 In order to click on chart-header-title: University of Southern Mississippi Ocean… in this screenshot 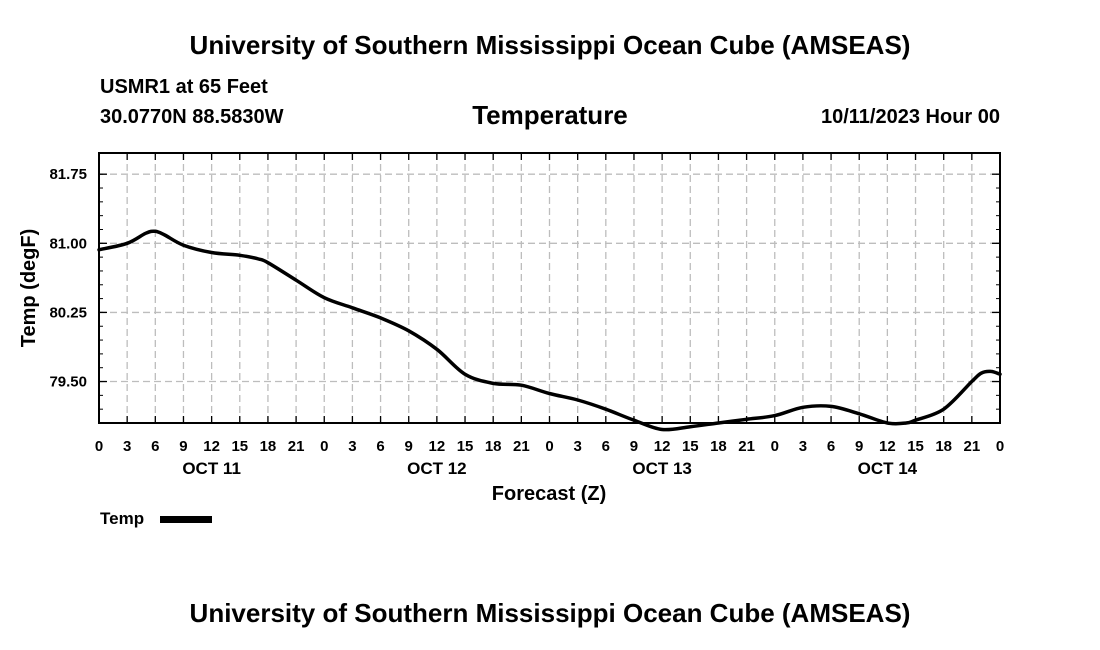, I will do `click(550, 45)`.